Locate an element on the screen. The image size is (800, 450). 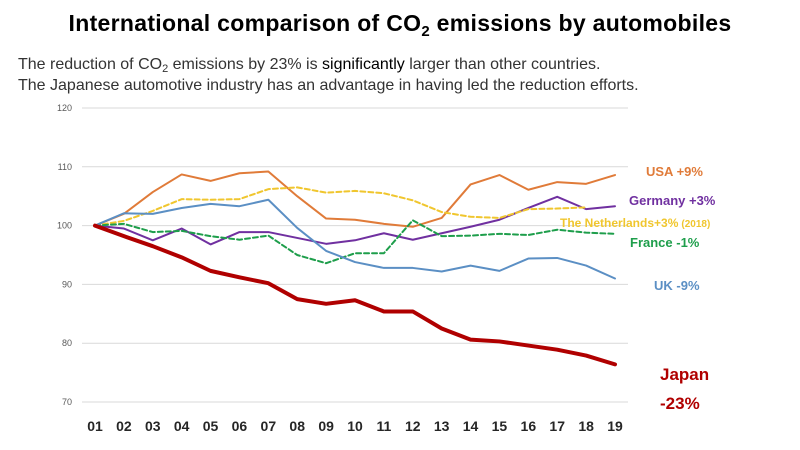
x-tick-label: 15 is located at coordinates (500, 426).